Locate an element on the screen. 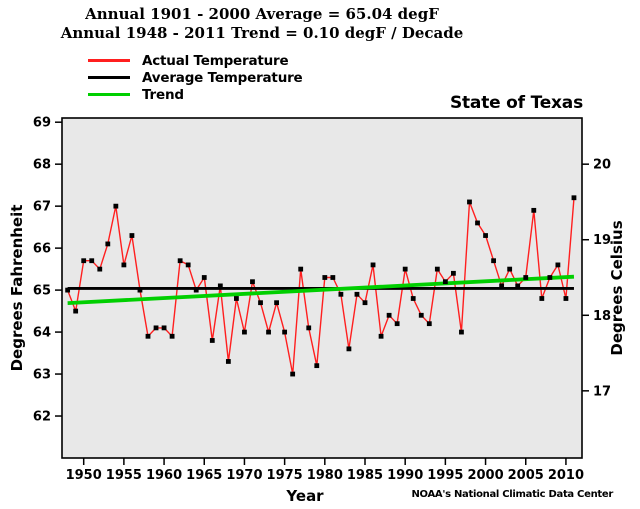  x-axis-tick-label: 1955 is located at coordinates (124, 475).